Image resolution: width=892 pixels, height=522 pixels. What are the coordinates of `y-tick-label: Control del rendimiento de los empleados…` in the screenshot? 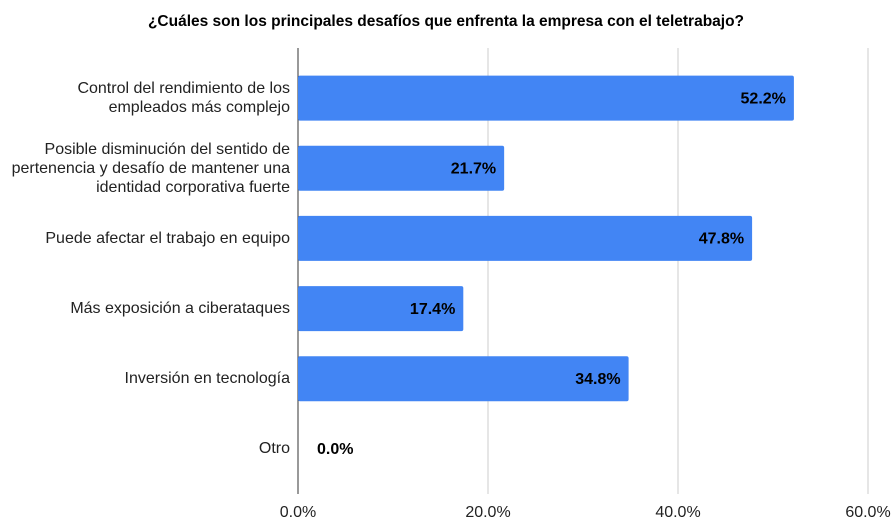 It's located at (183, 98).